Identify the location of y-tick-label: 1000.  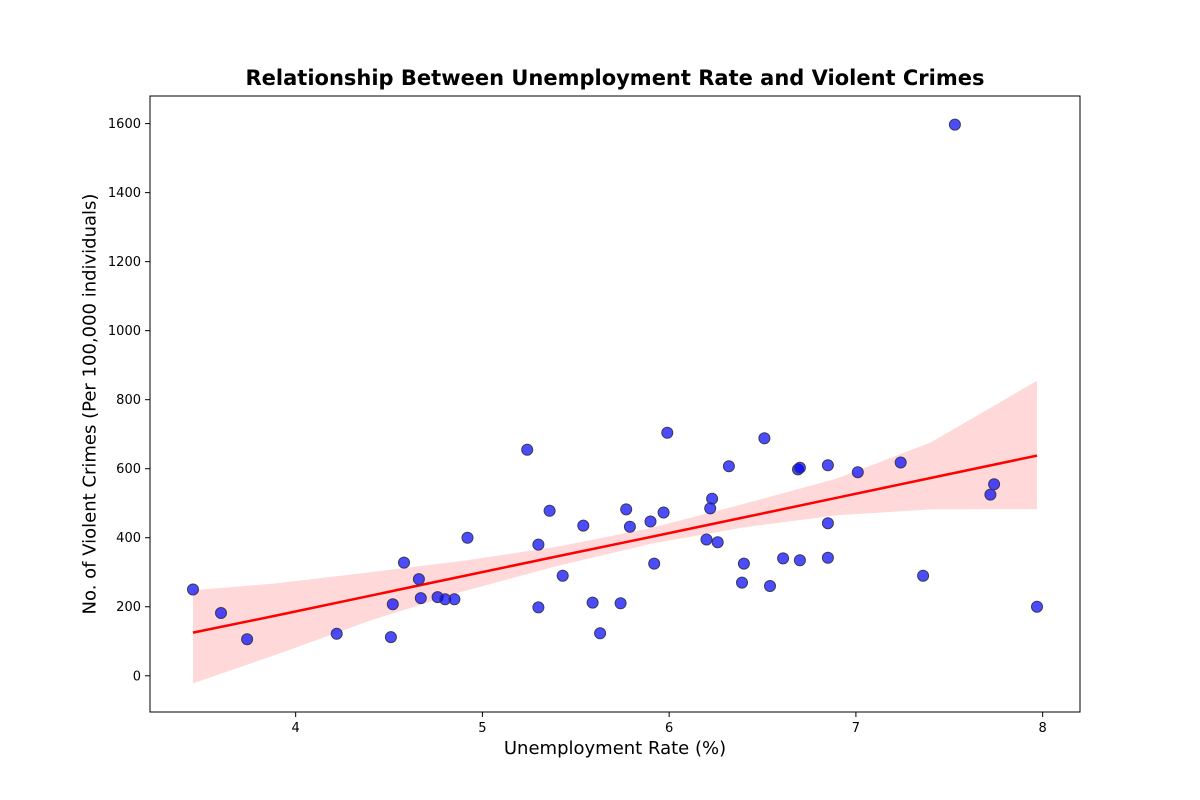
(124, 331).